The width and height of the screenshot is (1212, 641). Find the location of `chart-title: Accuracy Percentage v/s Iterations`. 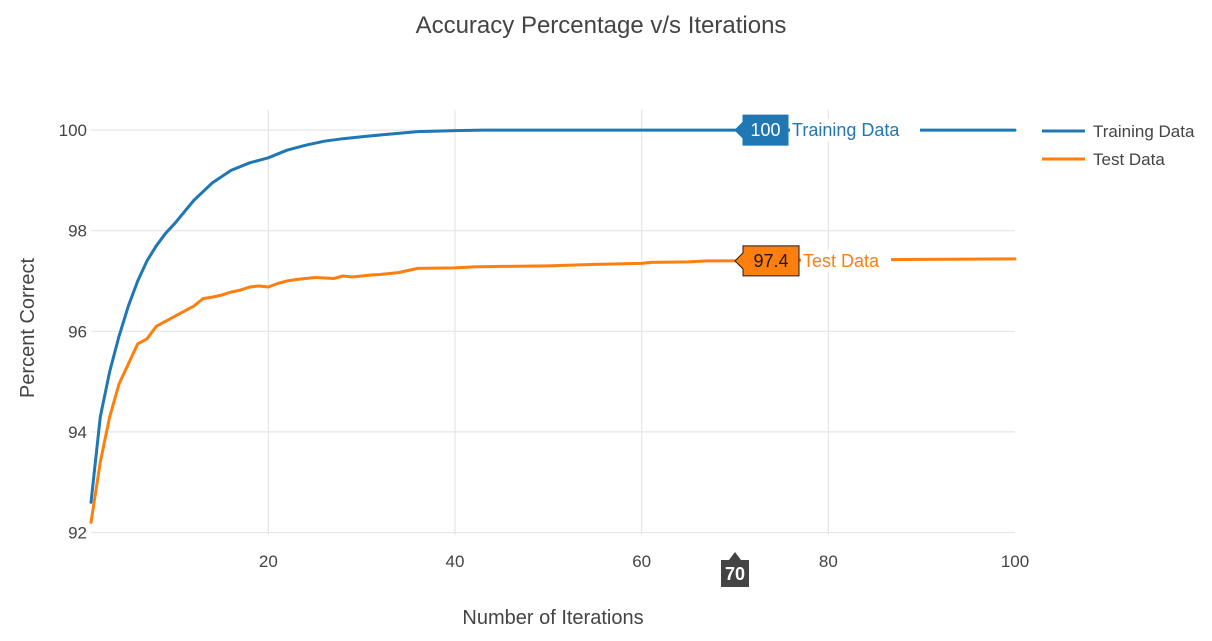

chart-title: Accuracy Percentage v/s Iterations is located at coordinates (601, 25).